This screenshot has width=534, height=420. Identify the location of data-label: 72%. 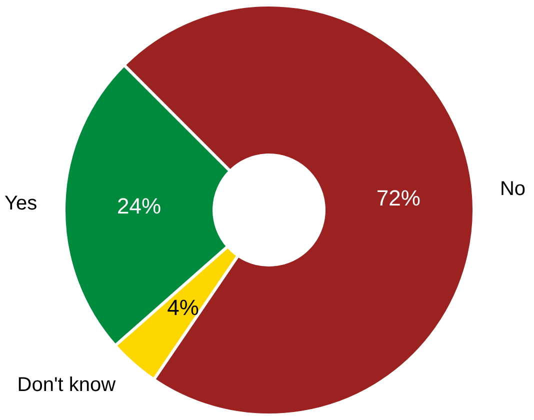
(398, 197).